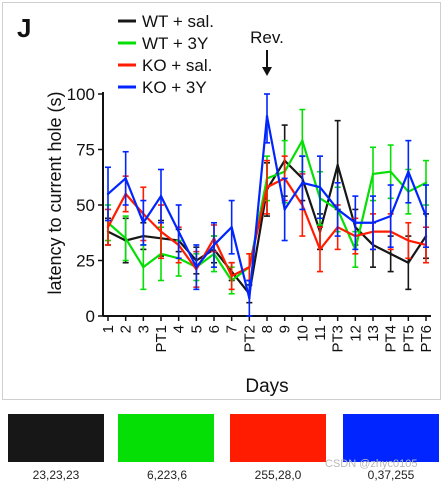  What do you see at coordinates (278, 438) in the screenshot?
I see `swatch-red` at bounding box center [278, 438].